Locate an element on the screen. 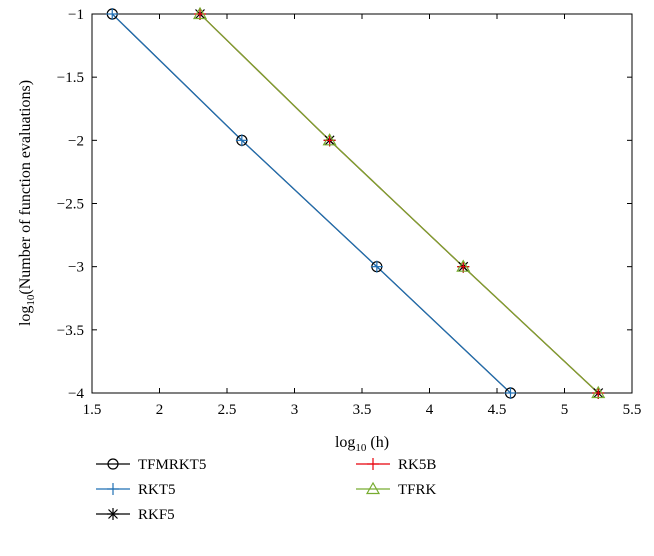 This screenshot has height=556, width=654. legend-item-tfmrkt5: TFMRKT5 is located at coordinates (151, 465).